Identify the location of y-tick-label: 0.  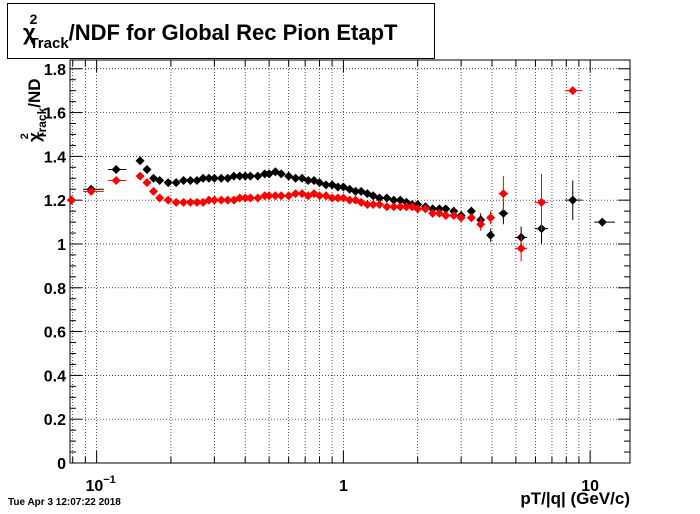
(61, 464).